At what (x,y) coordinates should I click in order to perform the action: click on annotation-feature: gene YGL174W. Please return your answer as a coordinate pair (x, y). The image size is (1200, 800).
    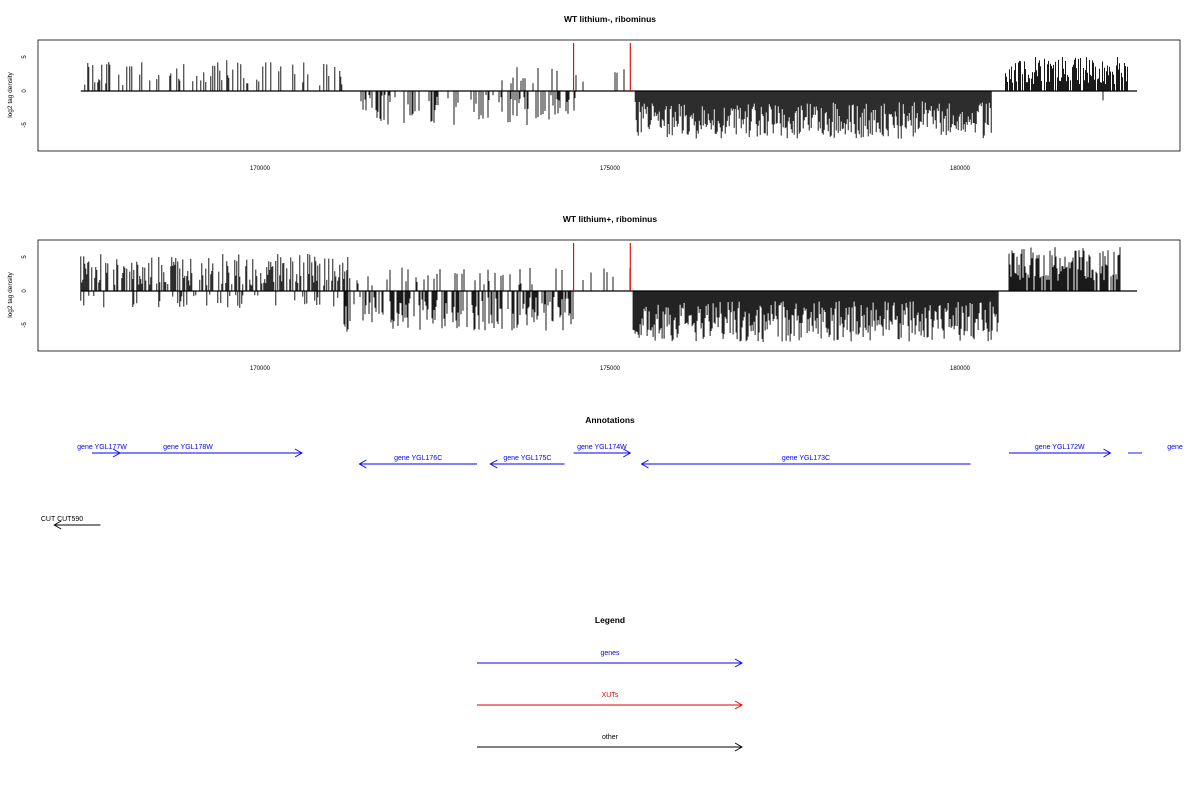
    Looking at the image, I should click on (602, 451).